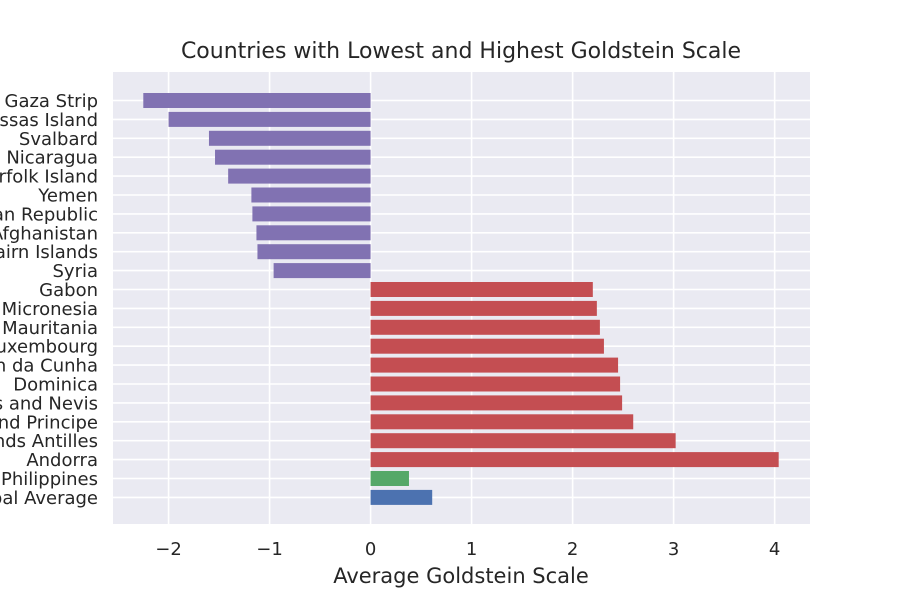 This screenshot has height=600, width=900. I want to click on y-tick-label: Global Average, so click(49, 498).